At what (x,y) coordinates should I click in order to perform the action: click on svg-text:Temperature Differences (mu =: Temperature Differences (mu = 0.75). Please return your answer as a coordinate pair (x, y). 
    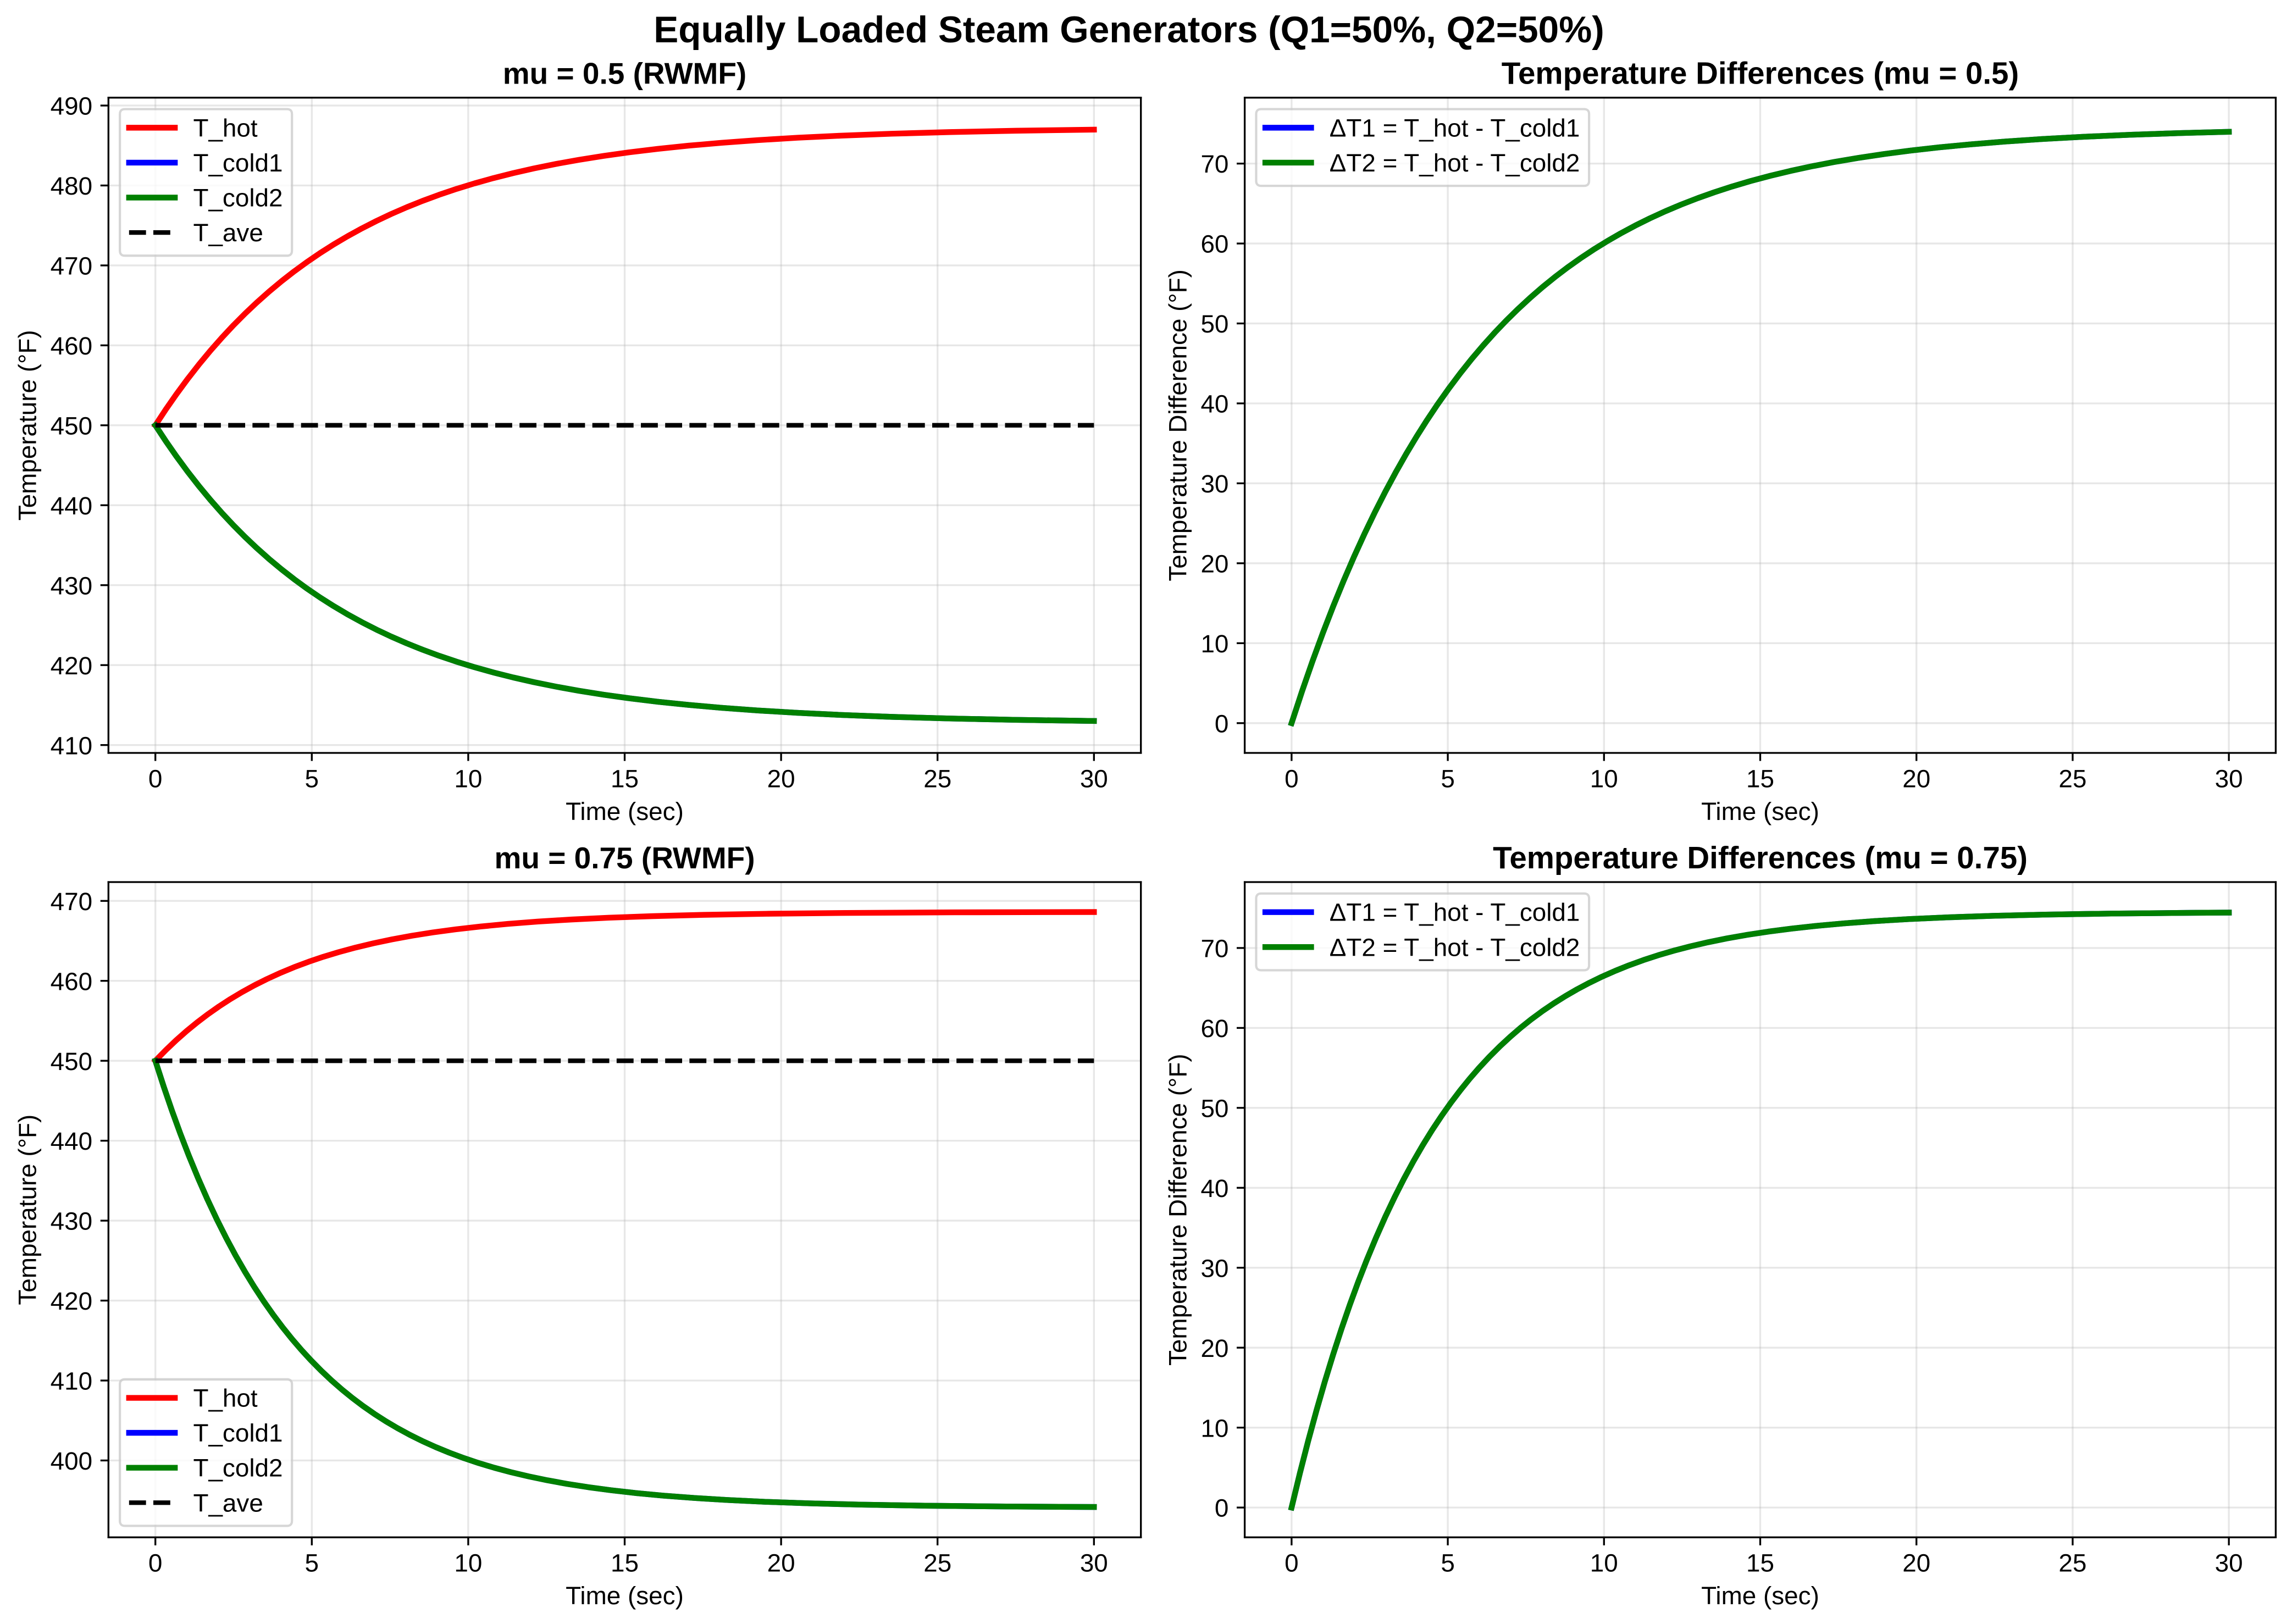
    Looking at the image, I should click on (1760, 857).